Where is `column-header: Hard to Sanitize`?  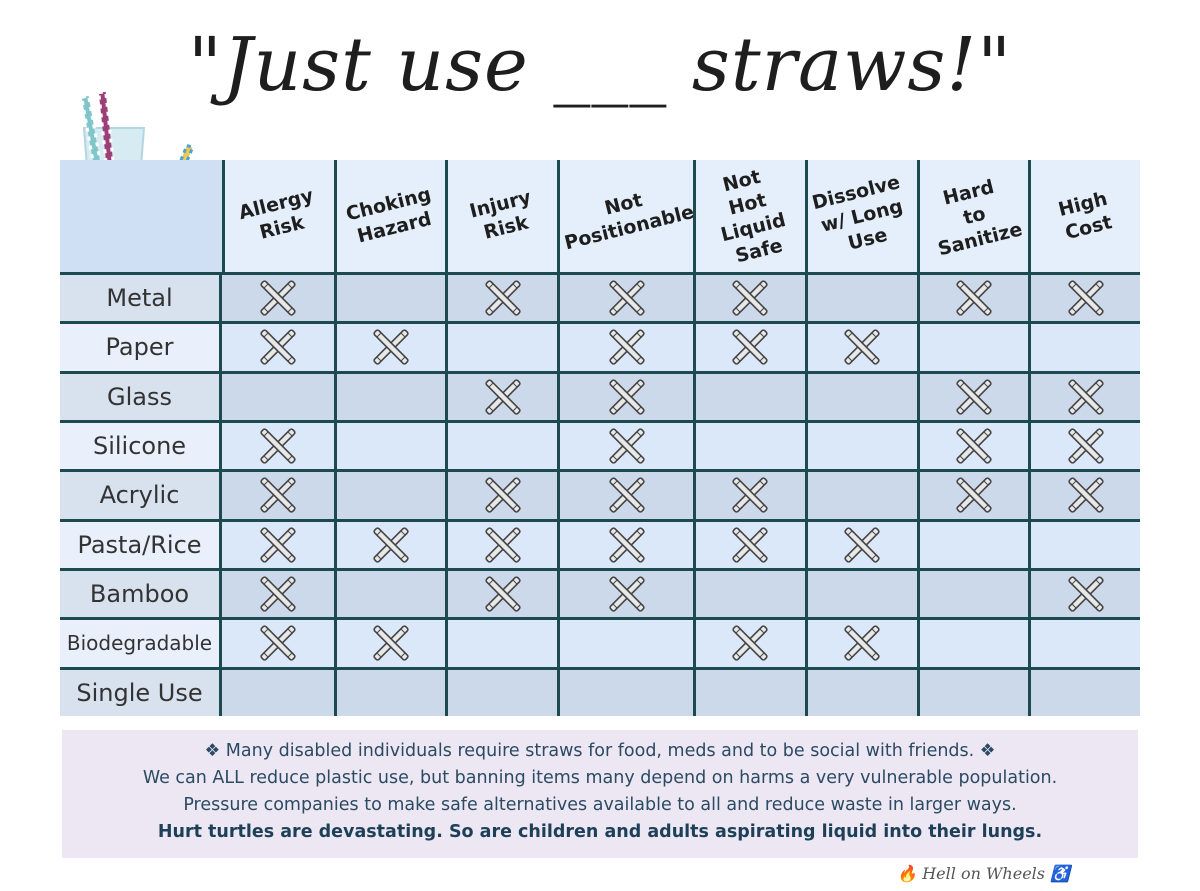 column-header: Hard to Sanitize is located at coordinates (972, 216).